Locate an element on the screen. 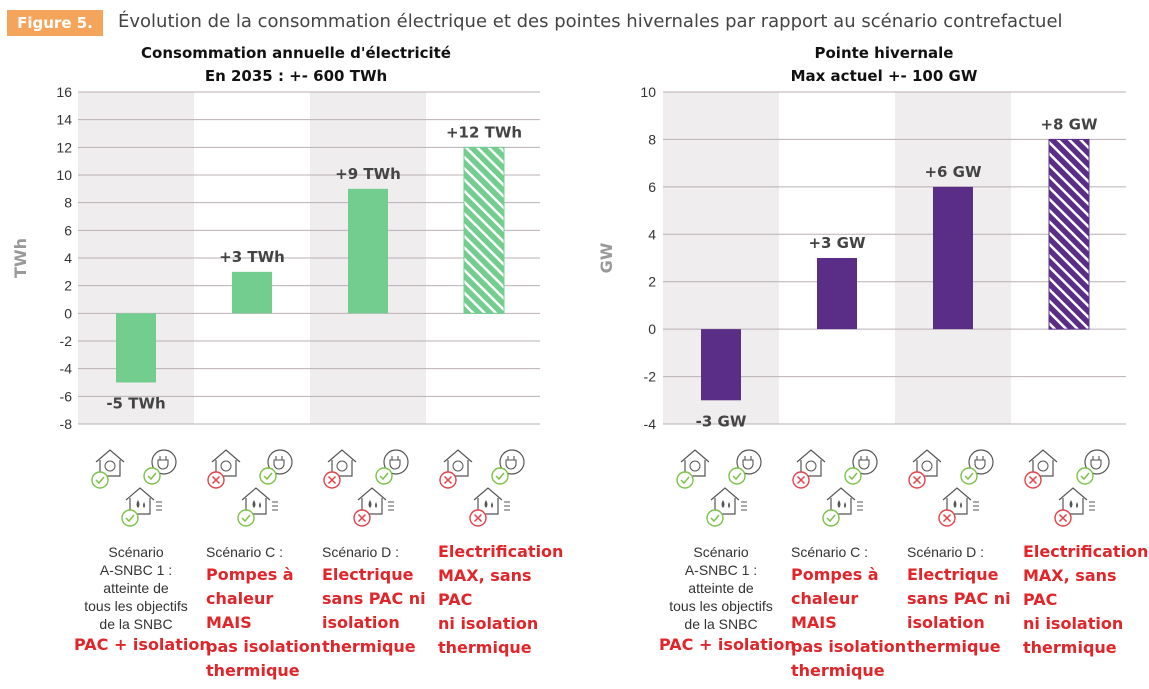 The width and height of the screenshot is (1149, 689). y-tick-label: -6 is located at coordinates (66, 396).